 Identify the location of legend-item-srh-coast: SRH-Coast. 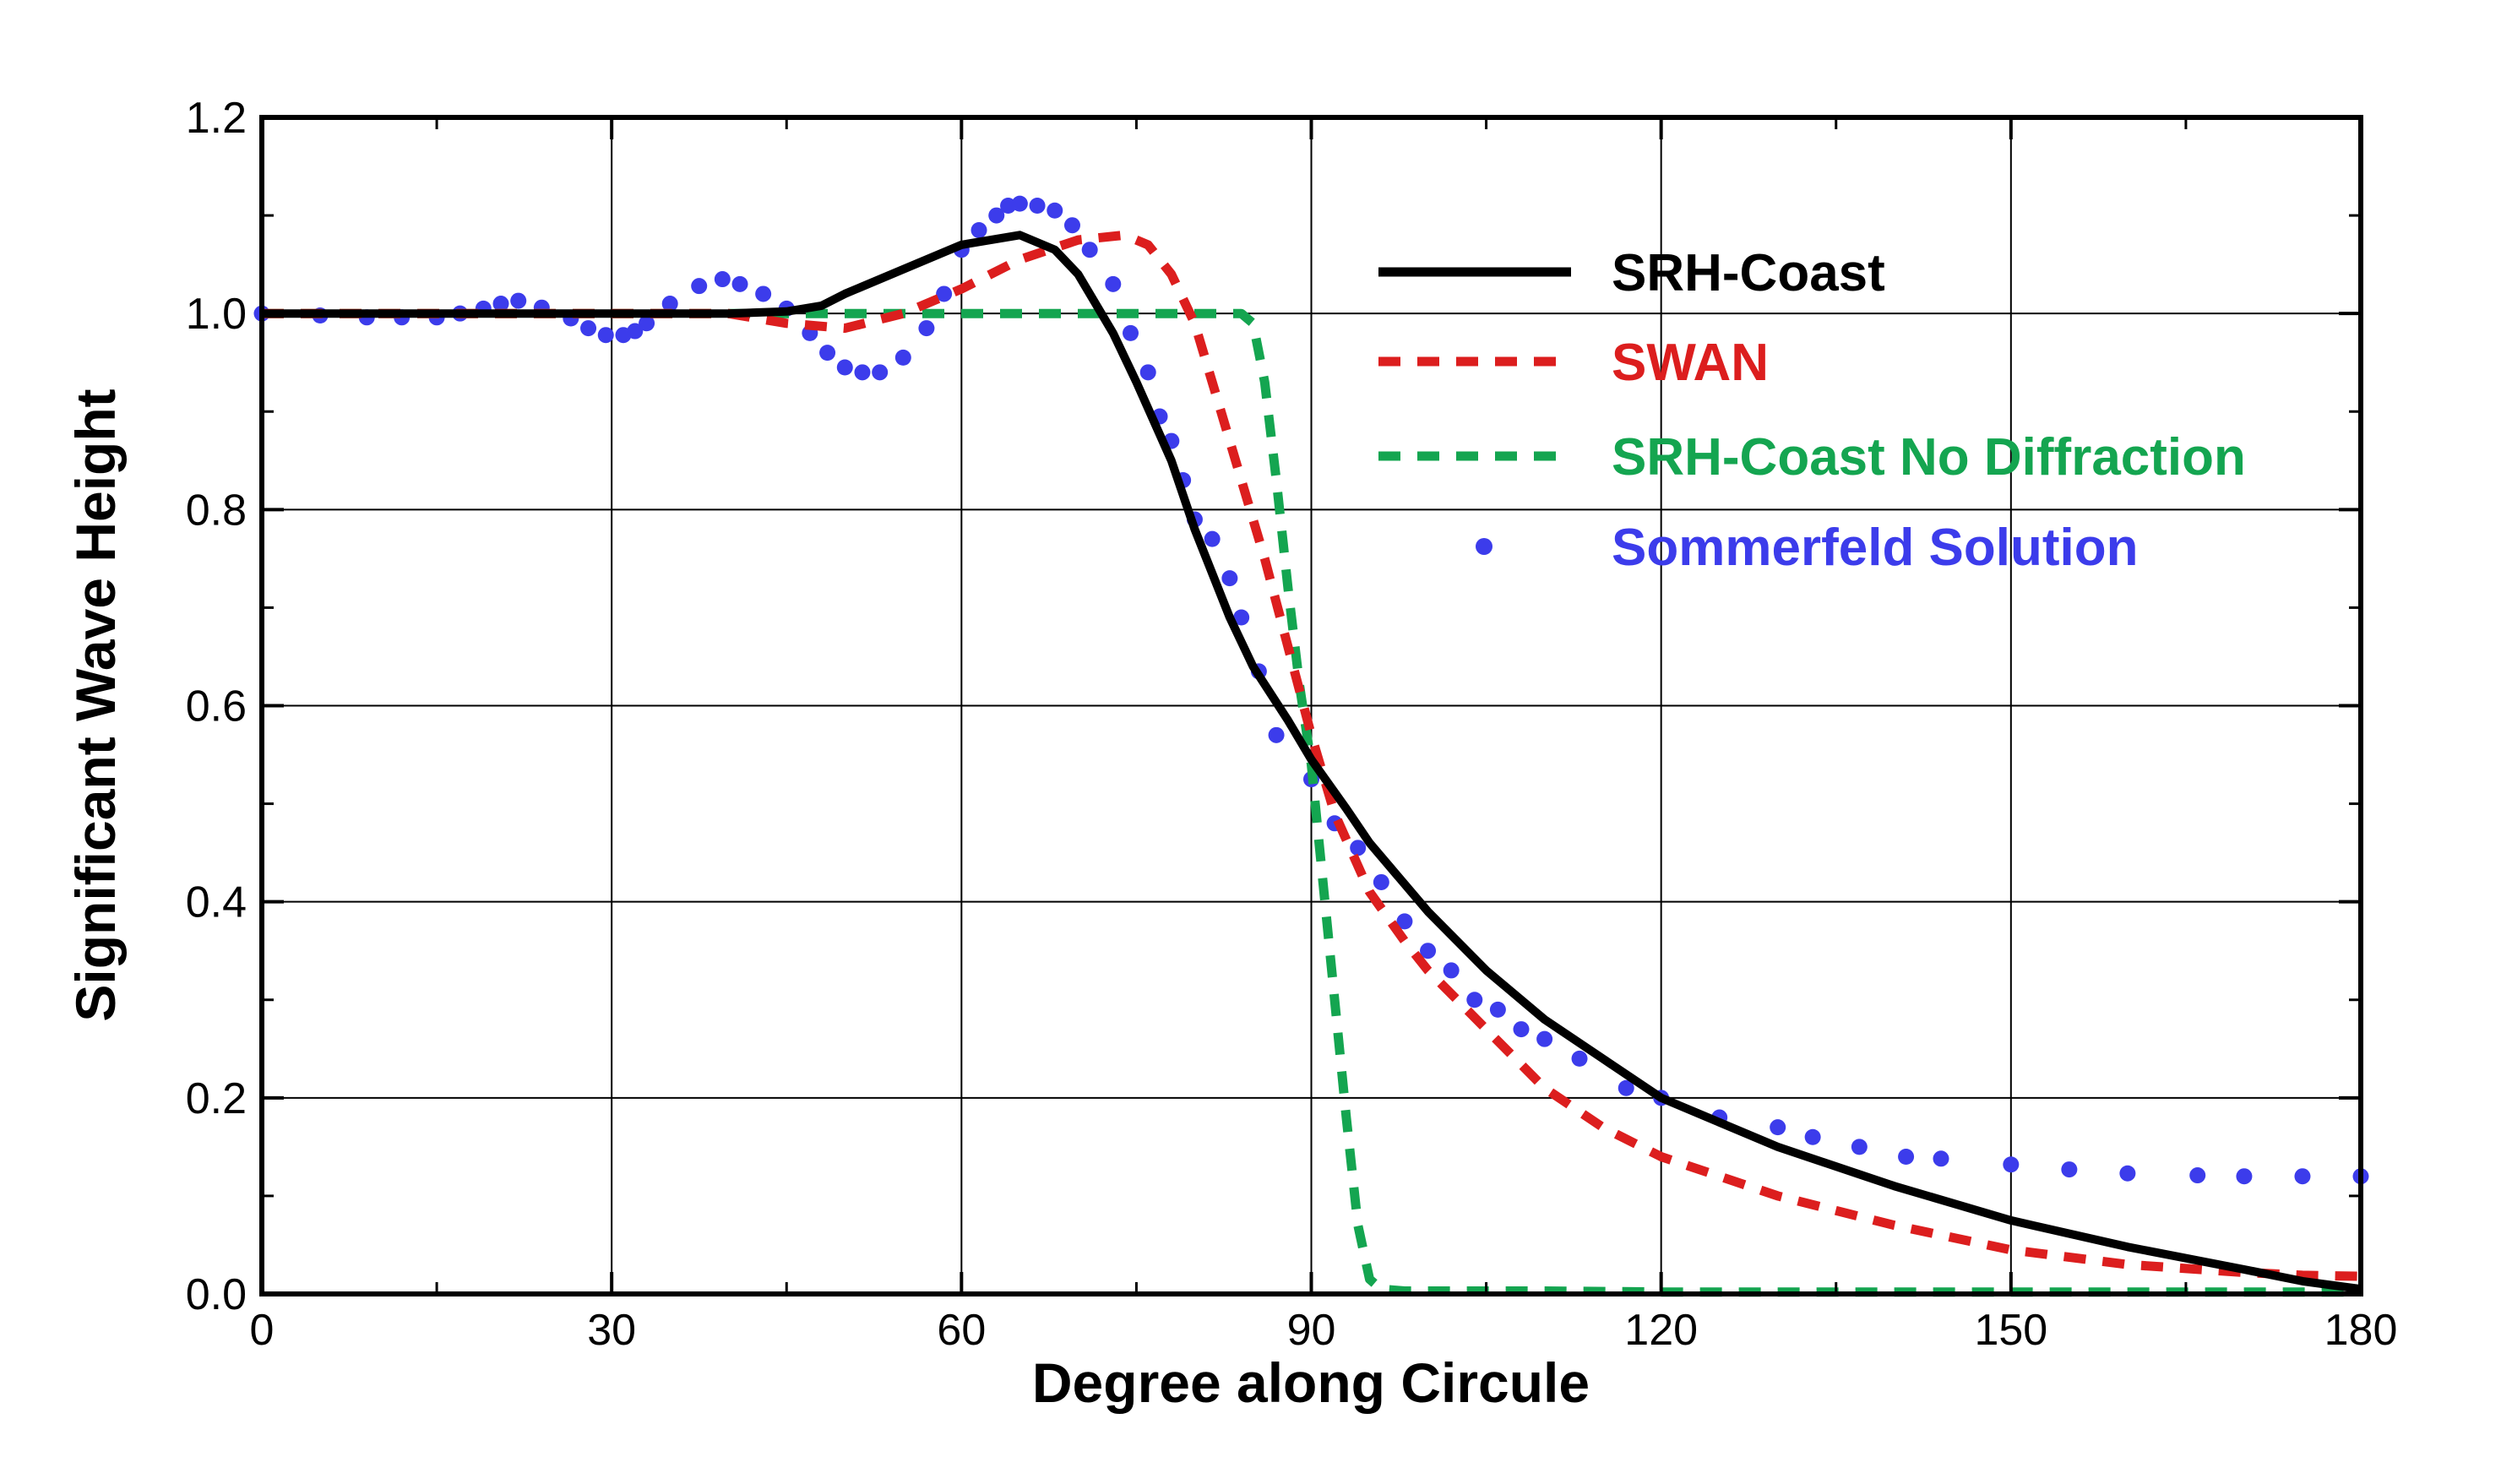
(1631, 273).